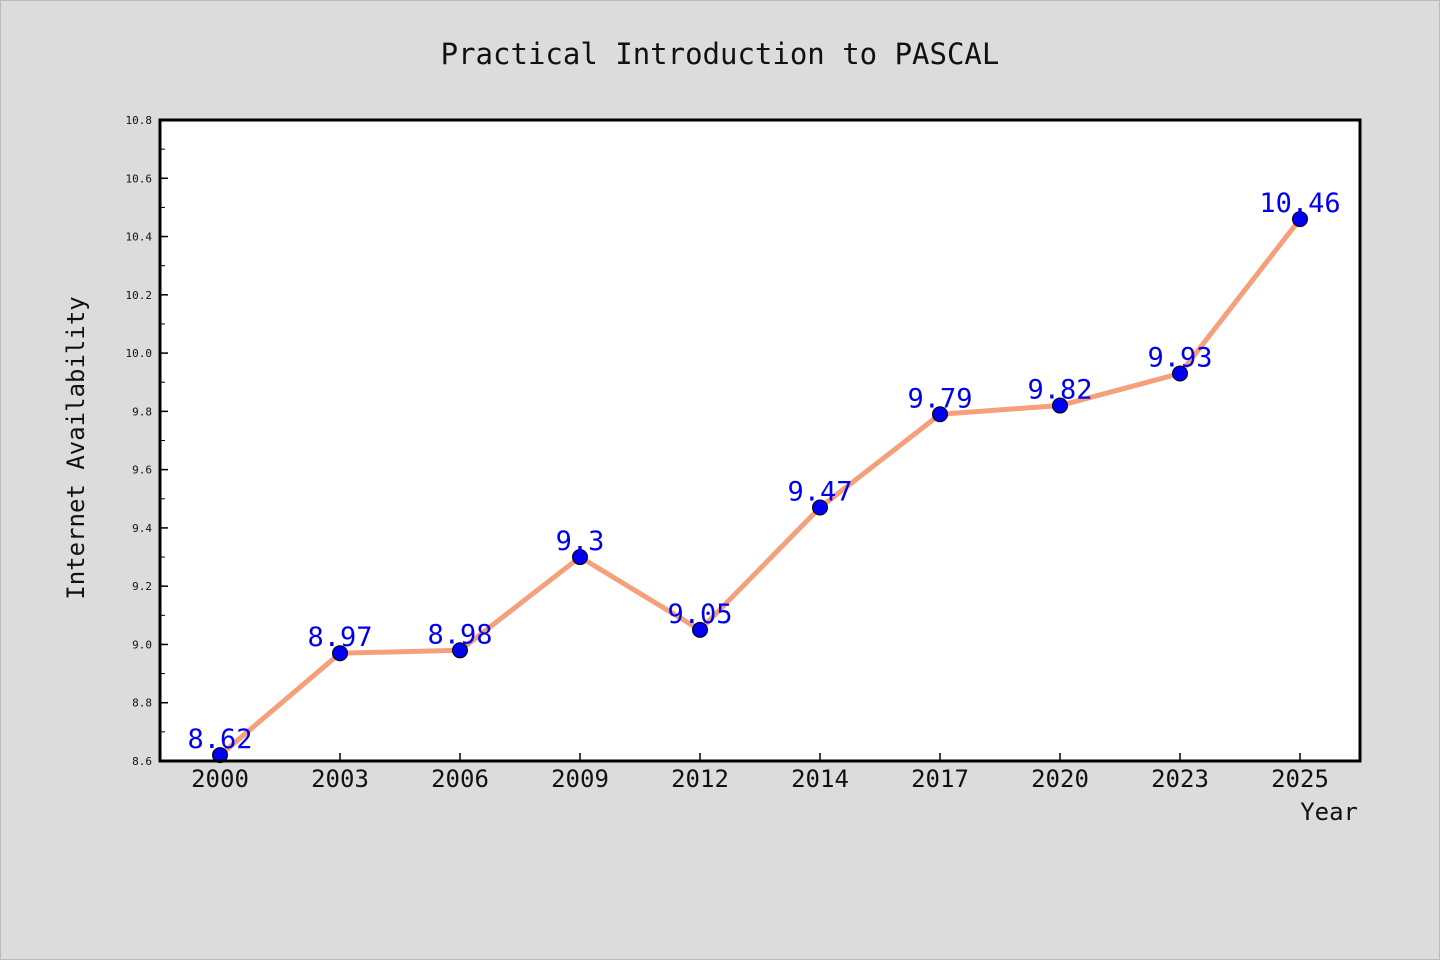 The height and width of the screenshot is (960, 1440). I want to click on y-tick-label: 9.4, so click(142, 528).